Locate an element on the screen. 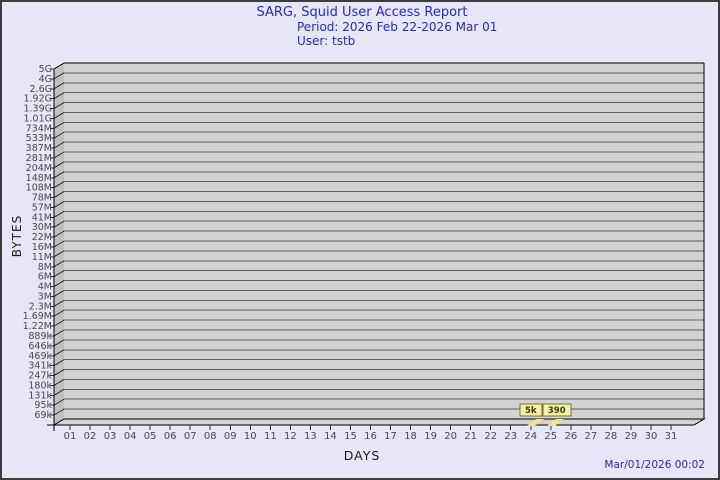 This screenshot has width=720, height=480. generated-timestamp: Mar/01/2026 00:02 is located at coordinates (654, 465).